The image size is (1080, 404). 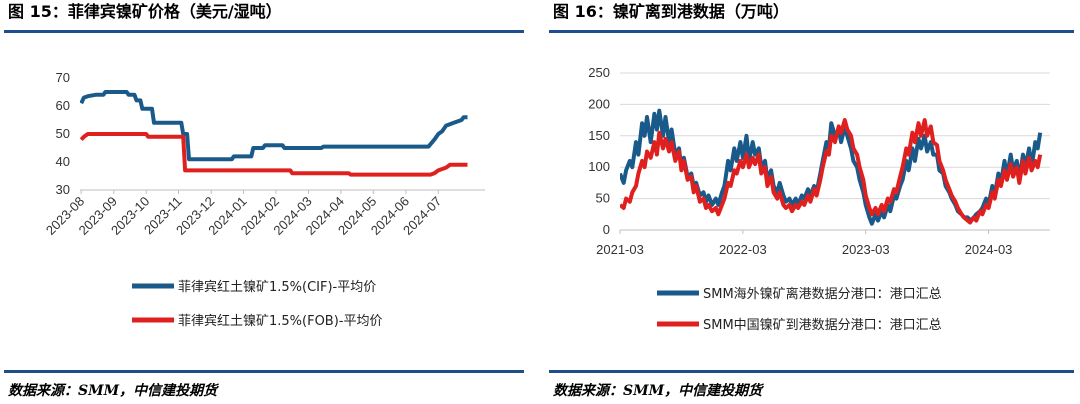 What do you see at coordinates (866, 249) in the screenshot?
I see `x-tick-label-2: 2023-03` at bounding box center [866, 249].